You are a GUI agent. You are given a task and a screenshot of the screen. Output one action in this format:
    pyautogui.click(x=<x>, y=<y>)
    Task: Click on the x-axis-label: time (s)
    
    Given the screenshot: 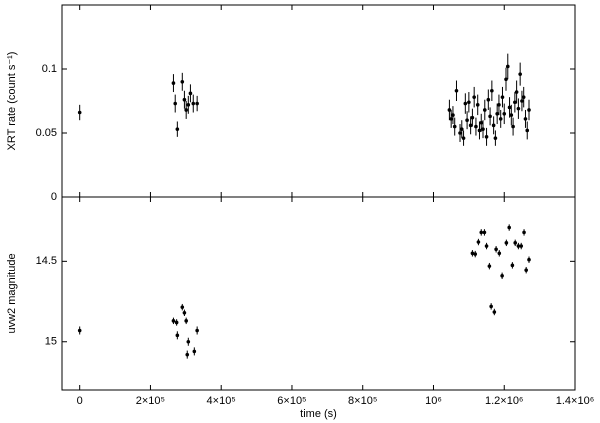 What is the action you would take?
    pyautogui.click(x=318, y=414)
    